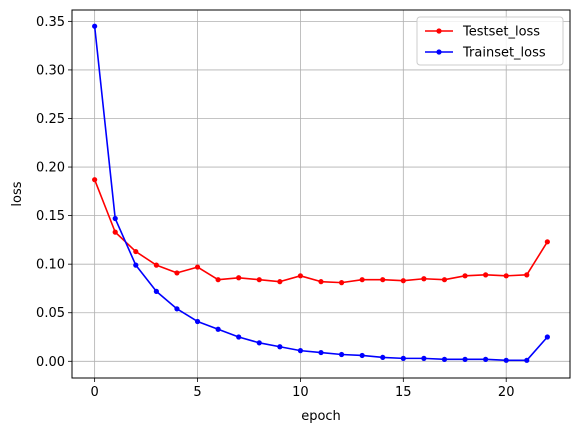 This screenshot has width=576, height=432. What do you see at coordinates (94, 392) in the screenshot?
I see `x-tick-label: 0` at bounding box center [94, 392].